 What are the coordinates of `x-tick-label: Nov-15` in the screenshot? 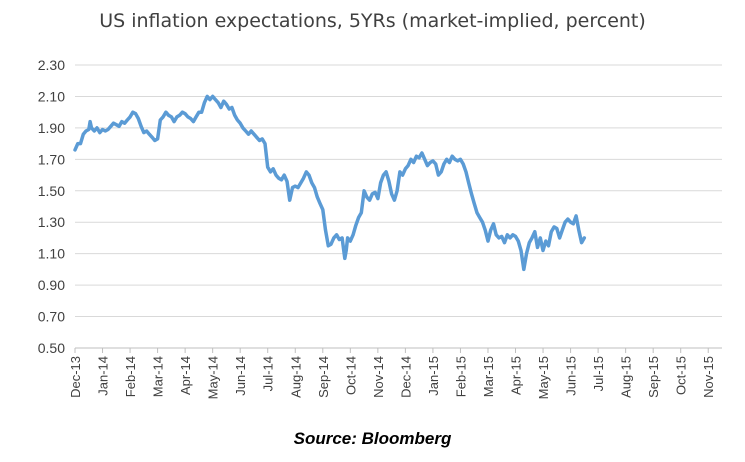 It's located at (708, 377).